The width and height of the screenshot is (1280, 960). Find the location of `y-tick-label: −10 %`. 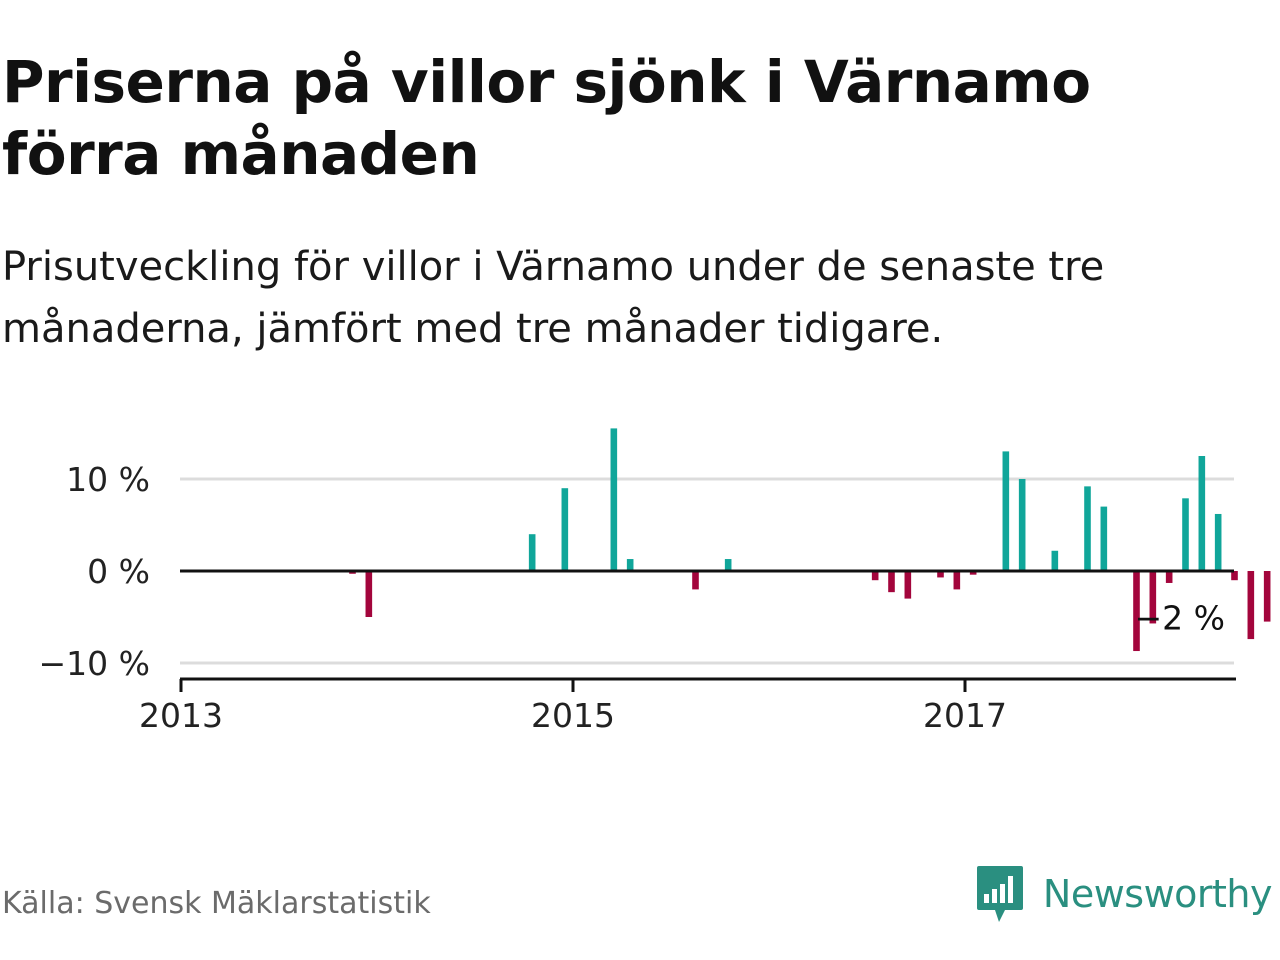

y-tick-label: −10 % is located at coordinates (95, 663).